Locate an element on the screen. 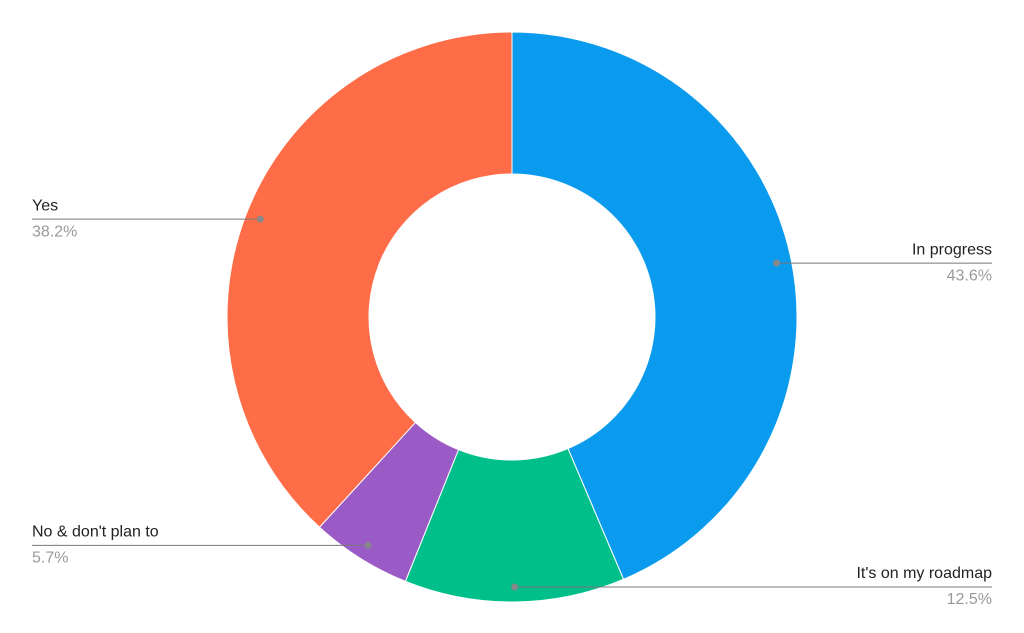 The width and height of the screenshot is (1024, 633). slice-value-label: 38.2% is located at coordinates (54, 231).